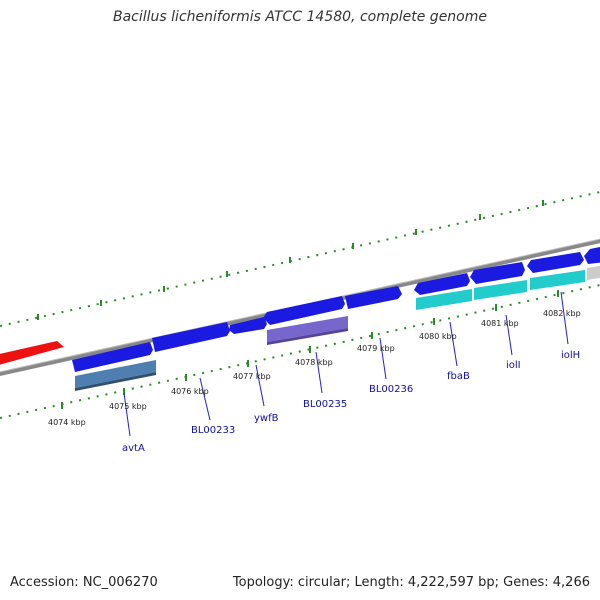 This screenshot has height=600, width=600. Describe the element at coordinates (67, 422) in the screenshot. I see `tick-label: 4074 kbp` at that location.